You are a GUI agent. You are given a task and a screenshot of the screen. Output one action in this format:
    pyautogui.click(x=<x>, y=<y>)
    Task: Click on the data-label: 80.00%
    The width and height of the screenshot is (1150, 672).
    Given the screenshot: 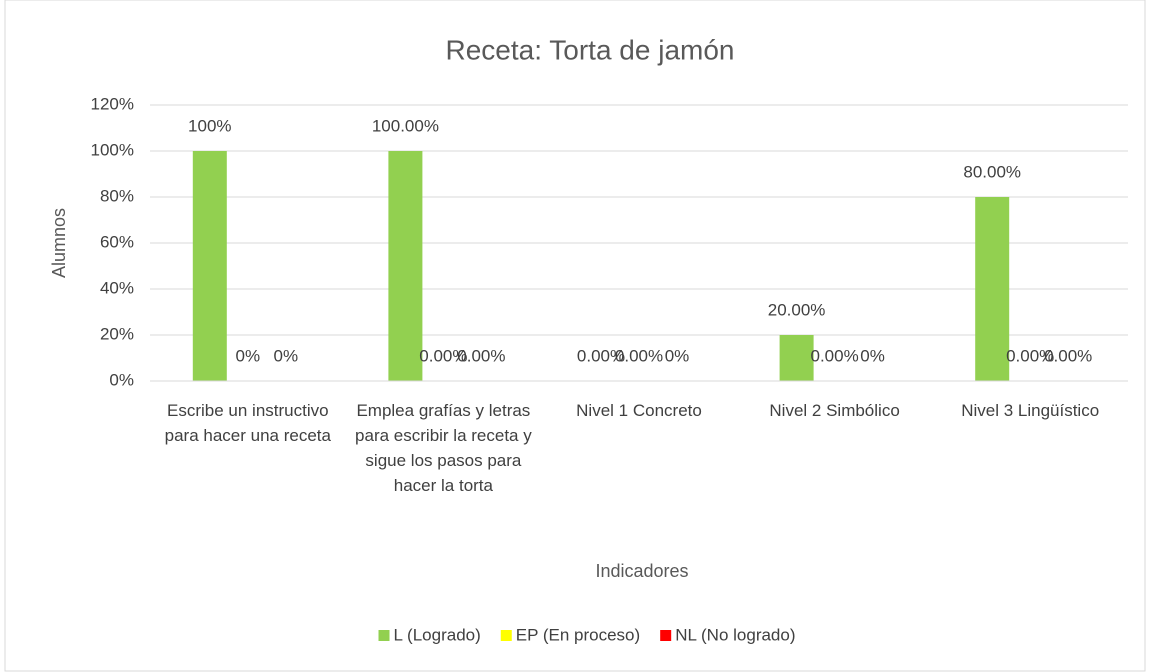 What is the action you would take?
    pyautogui.click(x=992, y=171)
    